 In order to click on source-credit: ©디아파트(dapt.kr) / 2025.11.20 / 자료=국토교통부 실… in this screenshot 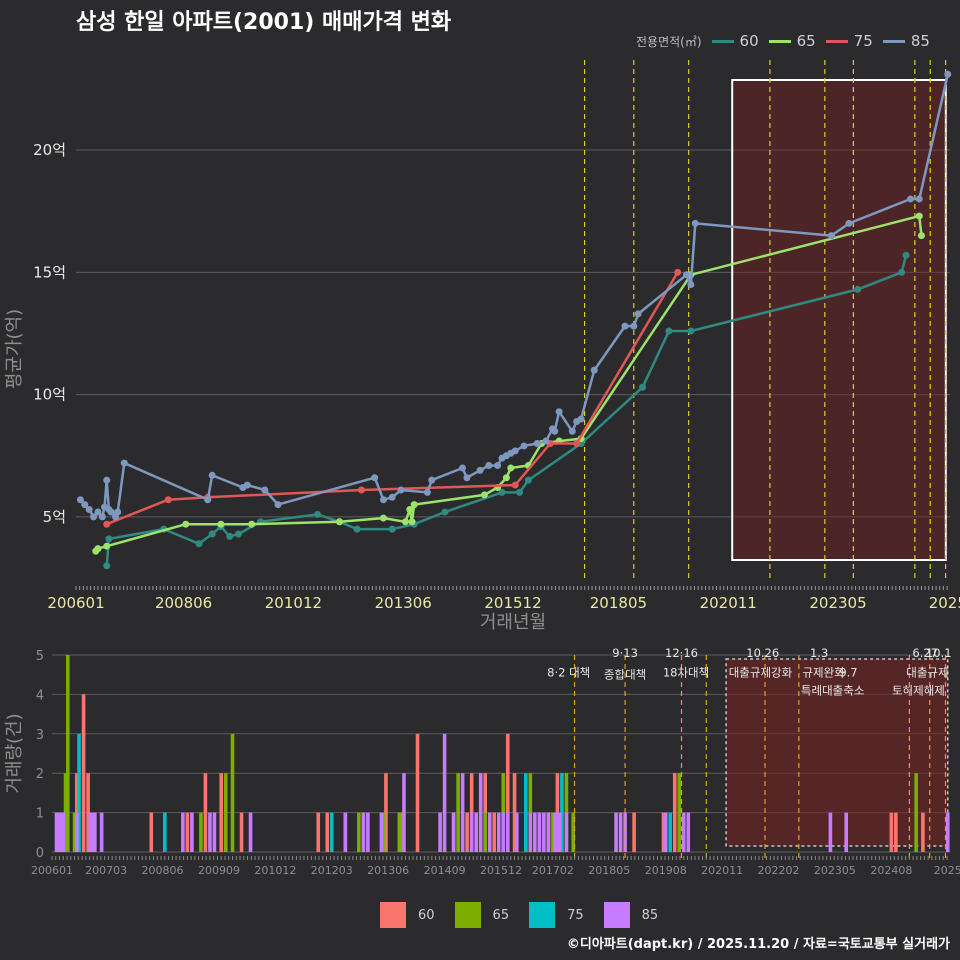, I will do `click(758, 944)`.